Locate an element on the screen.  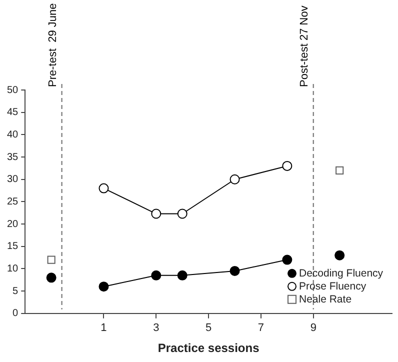
y-tick-label: 50 is located at coordinates (13, 90).